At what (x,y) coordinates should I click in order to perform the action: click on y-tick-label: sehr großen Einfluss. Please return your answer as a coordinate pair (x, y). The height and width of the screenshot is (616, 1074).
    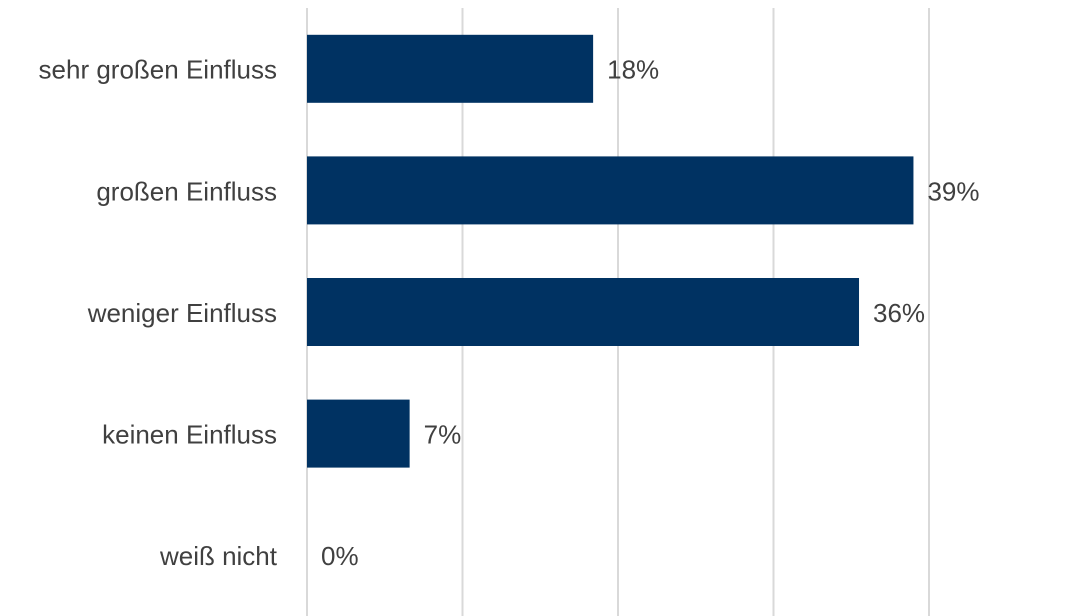
    Looking at the image, I should click on (158, 70).